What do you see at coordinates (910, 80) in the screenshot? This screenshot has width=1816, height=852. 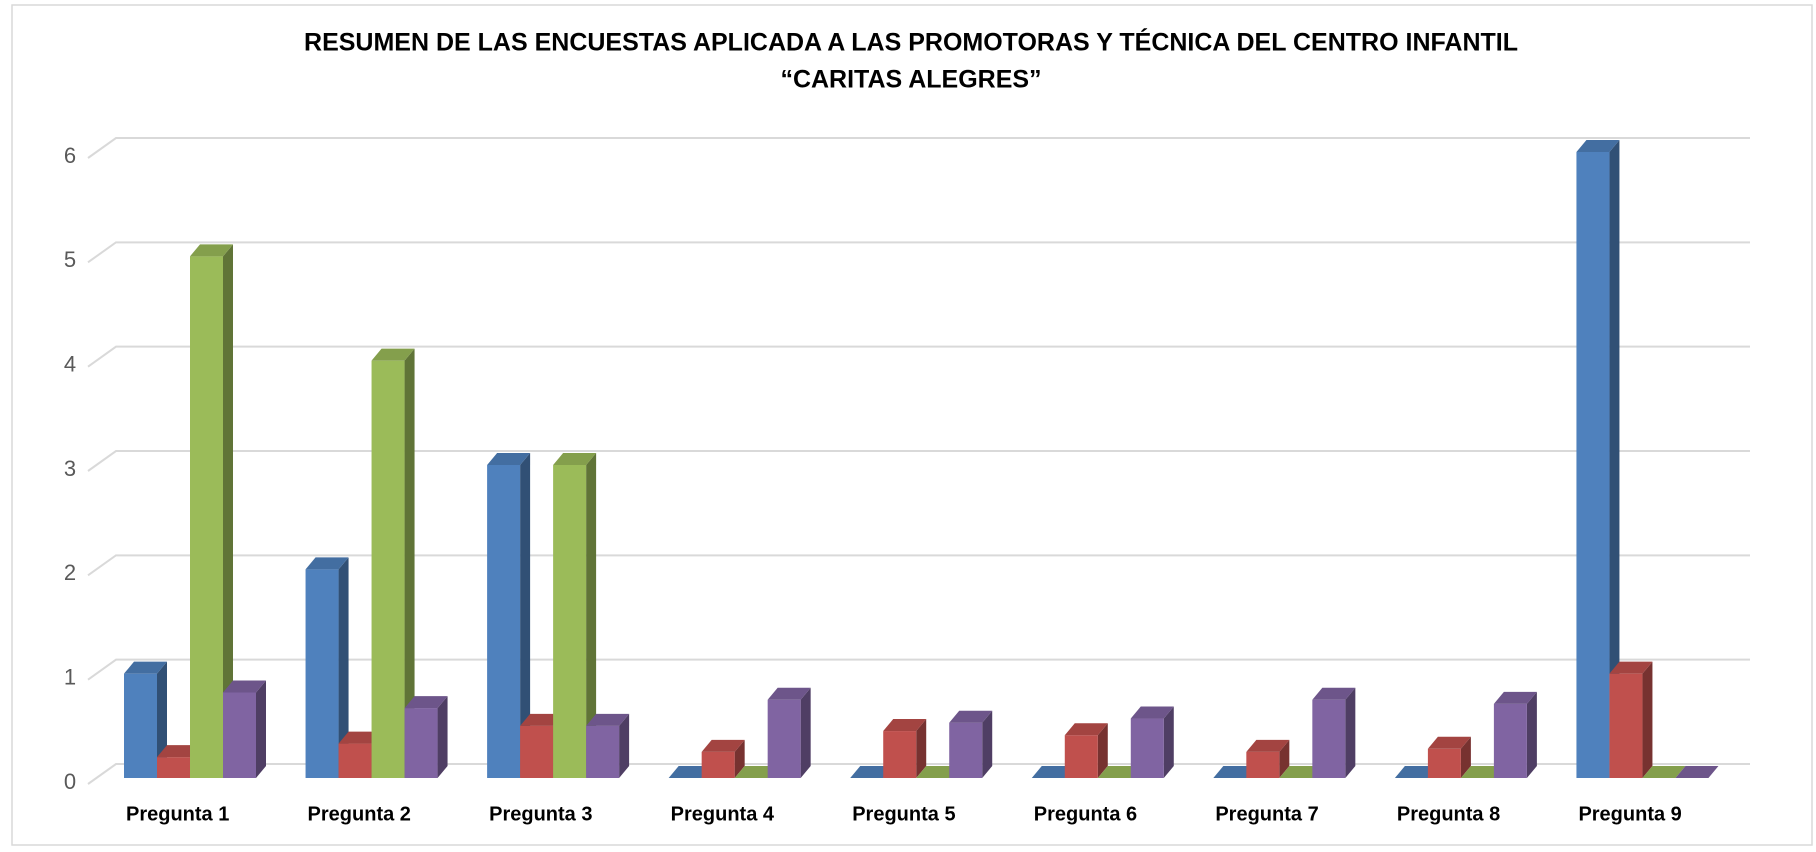 I see `chart-subtitle: “CARITAS ALEGRES”` at bounding box center [910, 80].